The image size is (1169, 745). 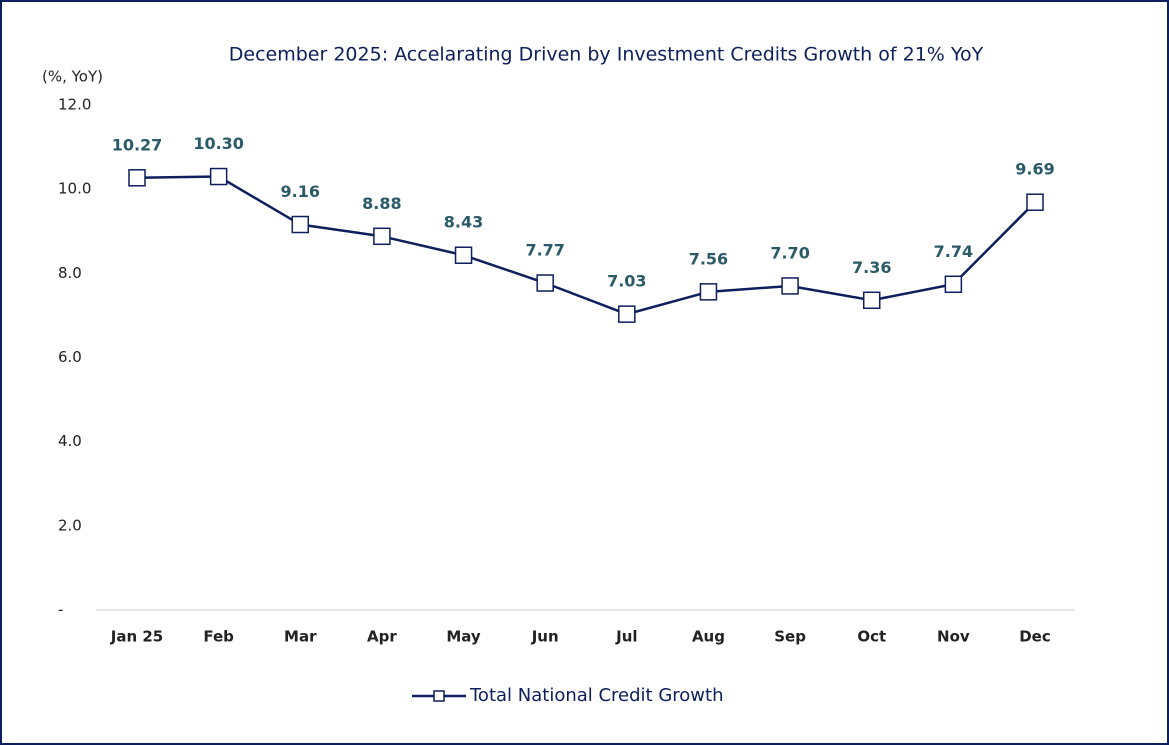 What do you see at coordinates (596, 695) in the screenshot?
I see `legend-label: Total National Credit Growth` at bounding box center [596, 695].